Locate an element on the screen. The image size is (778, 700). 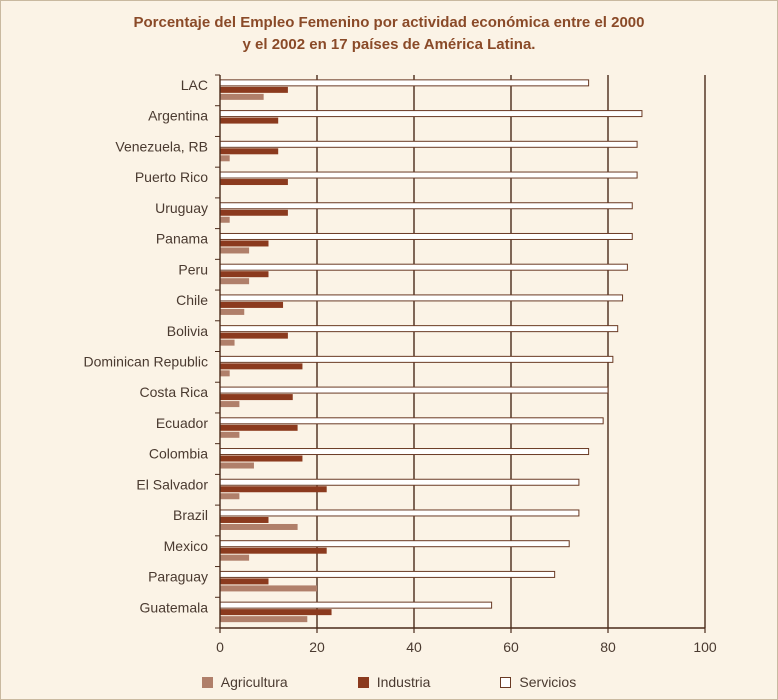
category-label: Bolivia is located at coordinates (187, 331).